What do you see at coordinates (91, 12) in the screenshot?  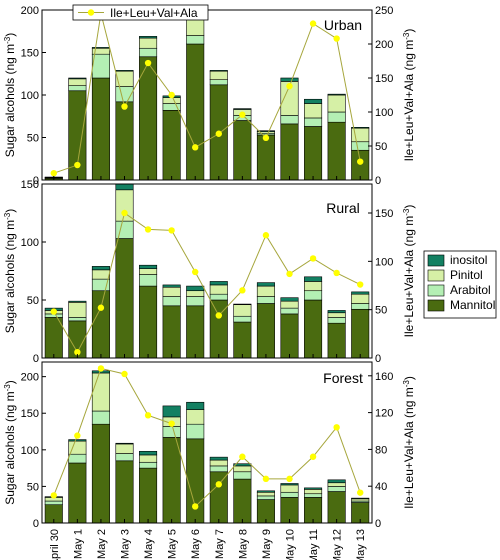 I see `line-legend-sample-marker` at bounding box center [91, 12].